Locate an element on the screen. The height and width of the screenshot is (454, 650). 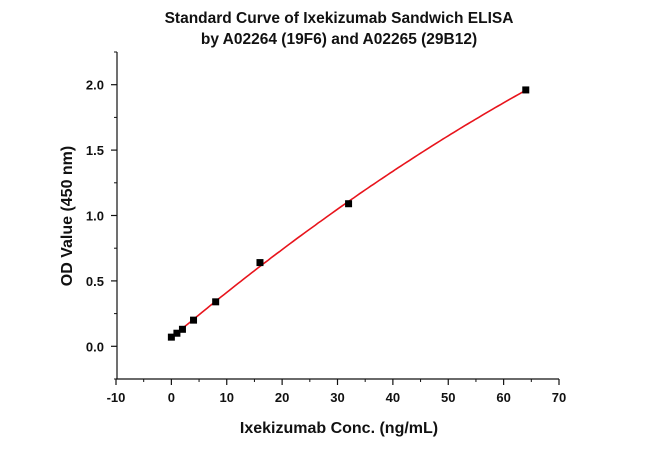
y-tick-label: 2.0 is located at coordinates (95, 85).